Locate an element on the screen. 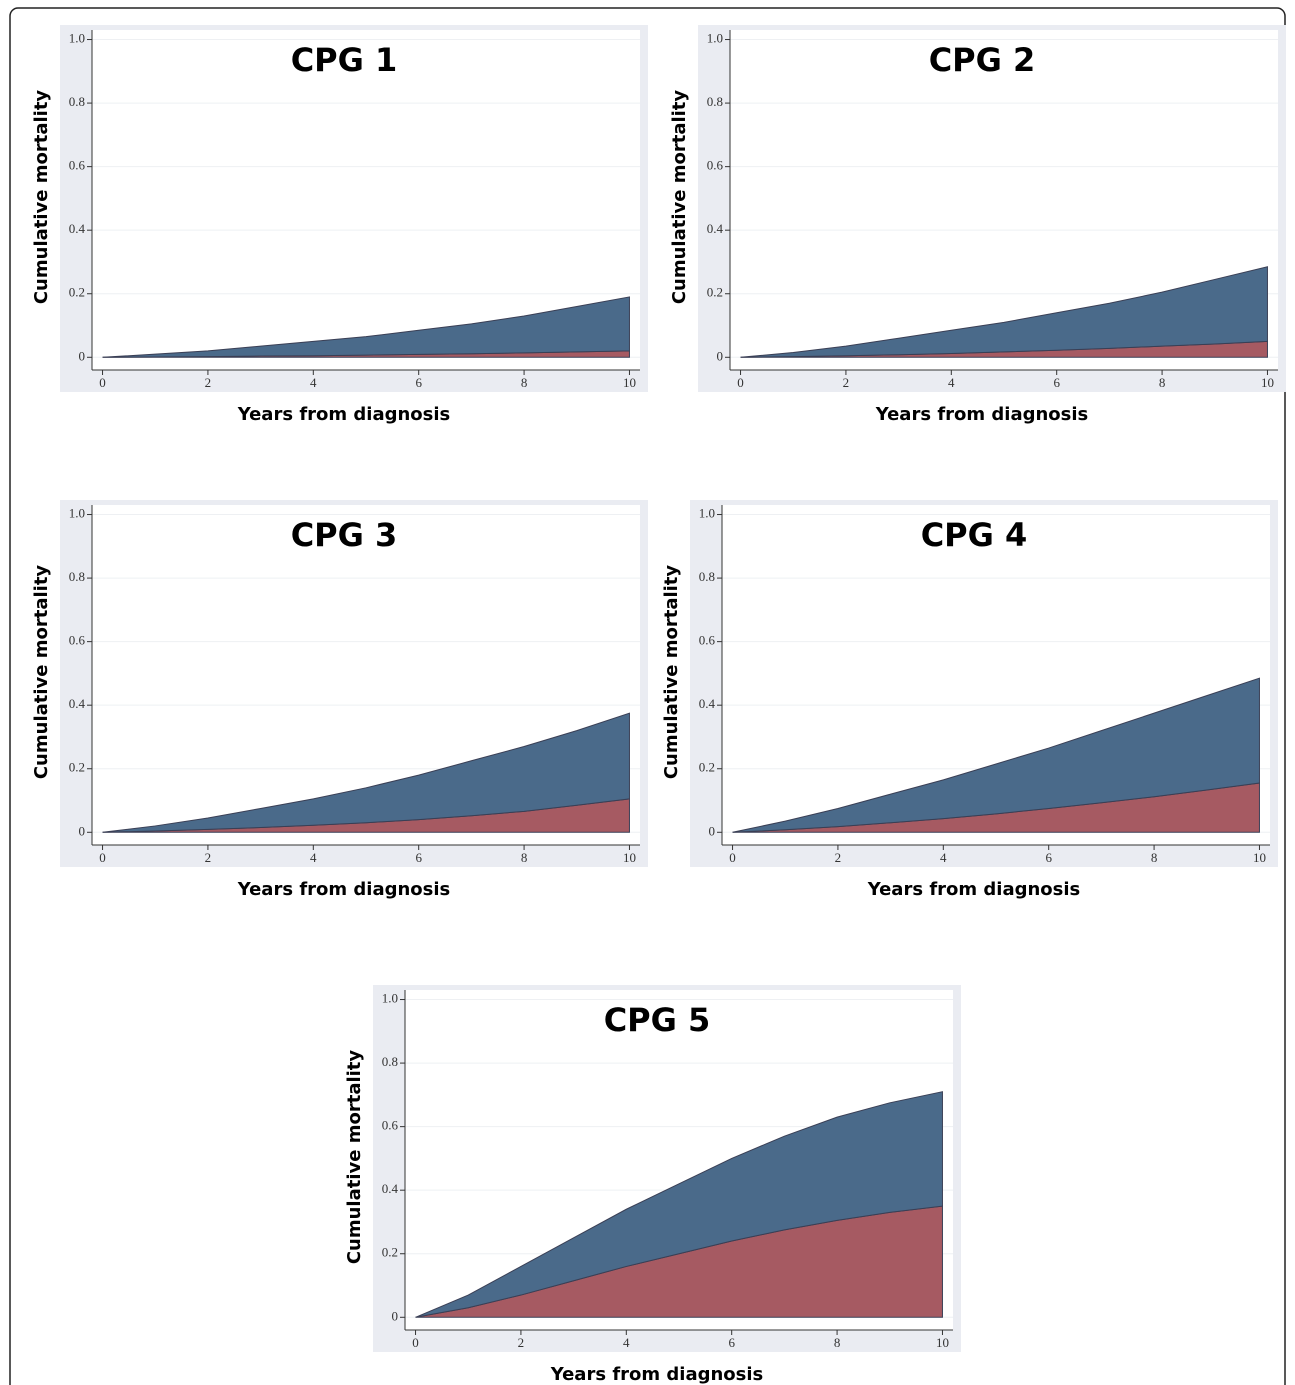  chart-title: CPG 5 is located at coordinates (657, 1020).